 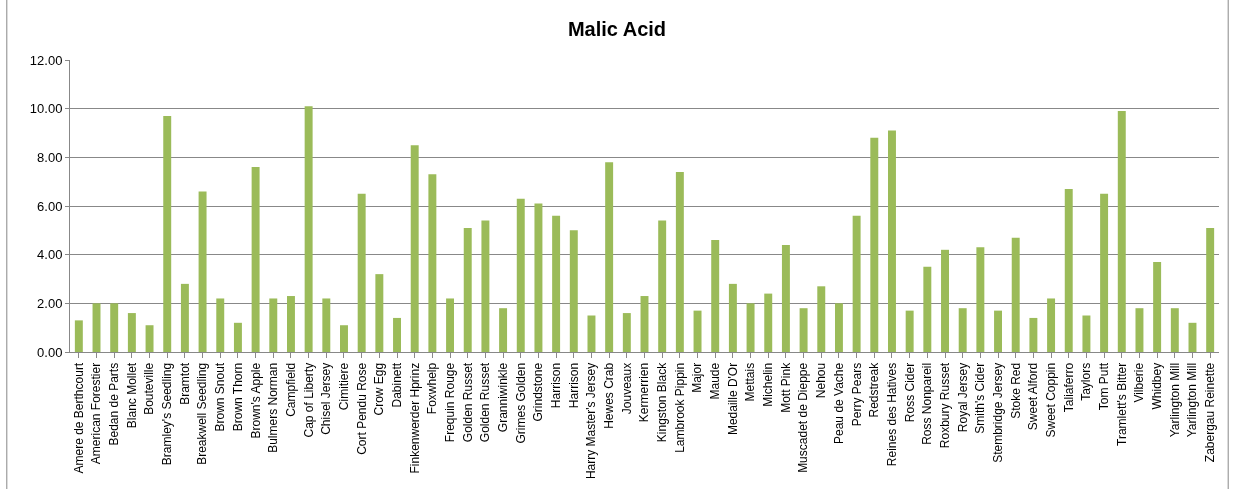 What do you see at coordinates (50, 206) in the screenshot?
I see `y-tick-label: 6.00` at bounding box center [50, 206].